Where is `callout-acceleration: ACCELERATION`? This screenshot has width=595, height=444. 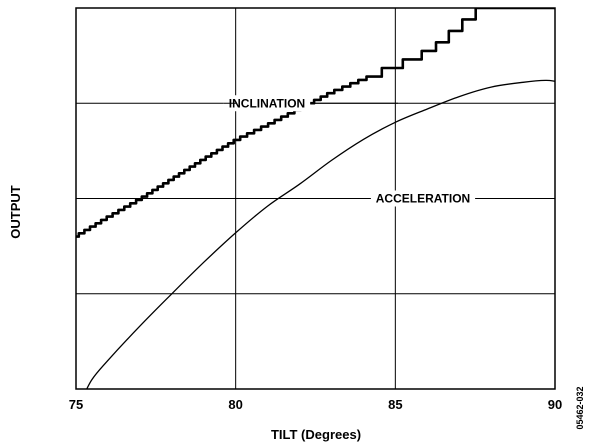 callout-acceleration: ACCELERATION is located at coordinates (398, 198).